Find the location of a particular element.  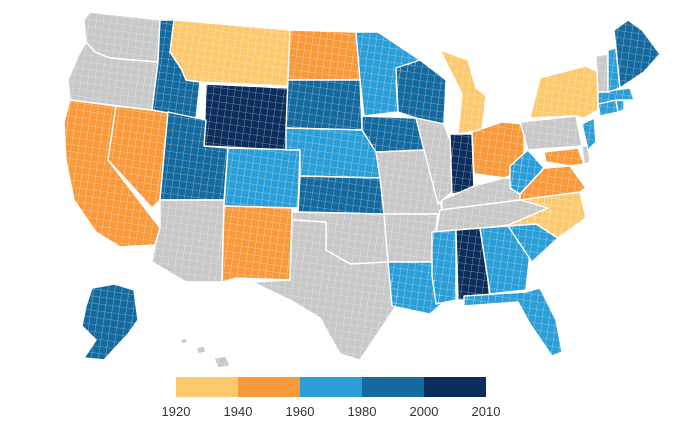

county-lines-georgia is located at coordinates (505, 260).